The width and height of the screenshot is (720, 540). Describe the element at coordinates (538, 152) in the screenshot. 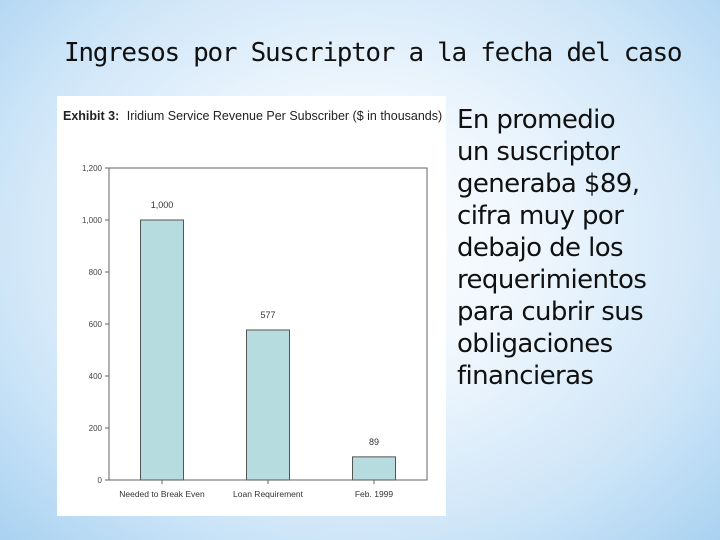

I see `side-text-line: un suscriptor` at that location.